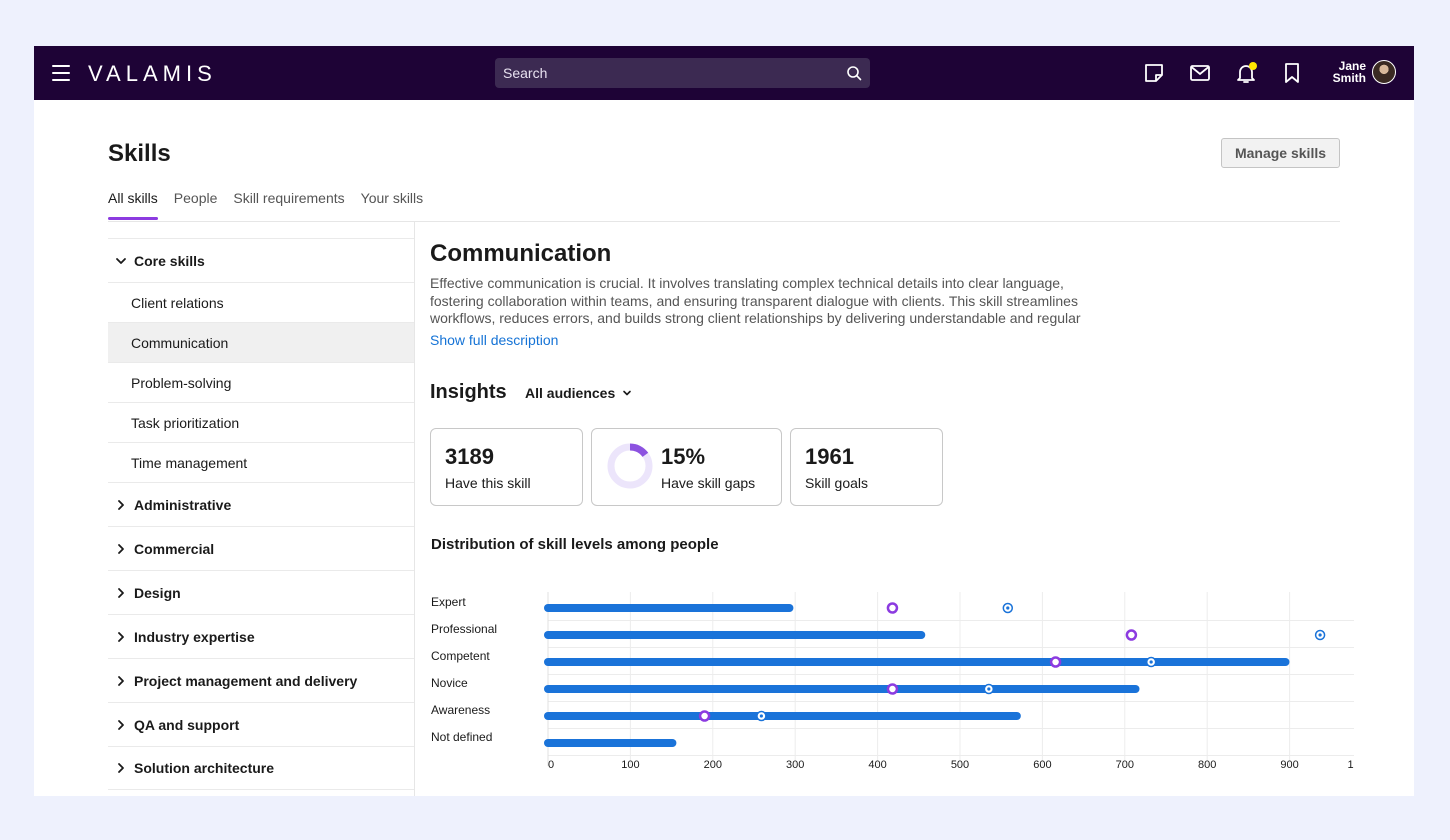 This screenshot has height=840, width=1450. Describe the element at coordinates (261, 636) in the screenshot. I see `category-industry-expertise: Industry expertise` at that location.